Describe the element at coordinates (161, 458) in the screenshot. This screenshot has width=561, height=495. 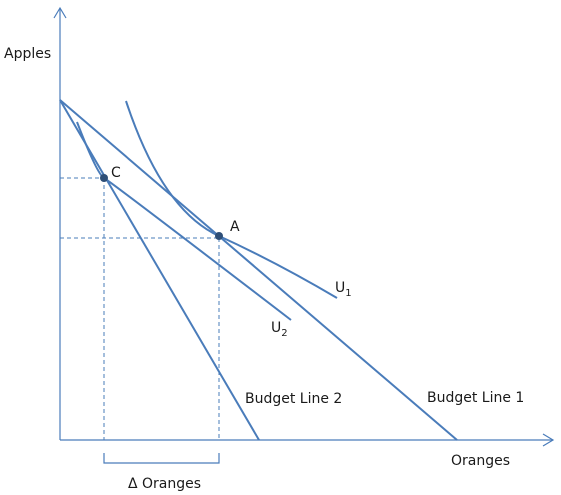
I see `delta-bracket` at that location.